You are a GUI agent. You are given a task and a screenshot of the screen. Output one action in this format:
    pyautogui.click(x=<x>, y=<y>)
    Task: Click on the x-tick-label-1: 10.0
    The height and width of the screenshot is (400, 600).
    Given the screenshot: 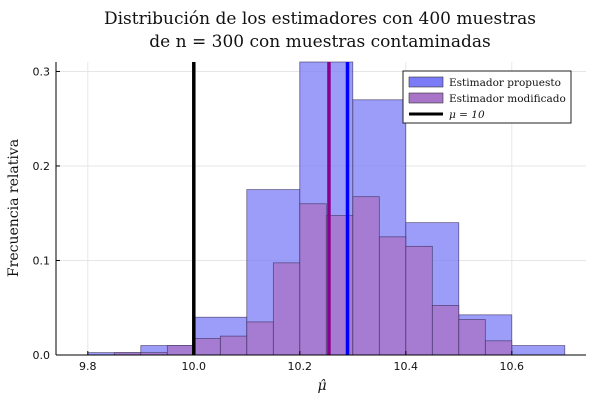 What is the action you would take?
    pyautogui.click(x=194, y=366)
    